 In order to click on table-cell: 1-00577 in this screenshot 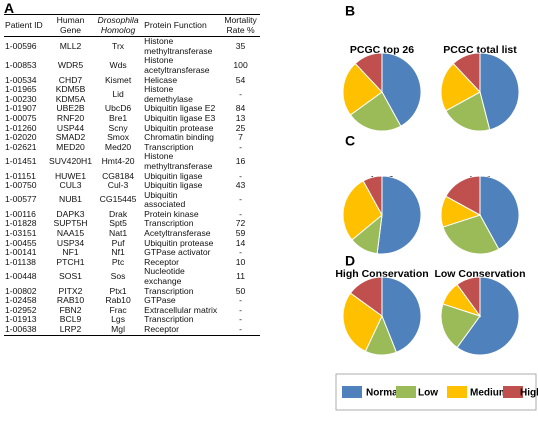, I will do `click(21, 199)`.